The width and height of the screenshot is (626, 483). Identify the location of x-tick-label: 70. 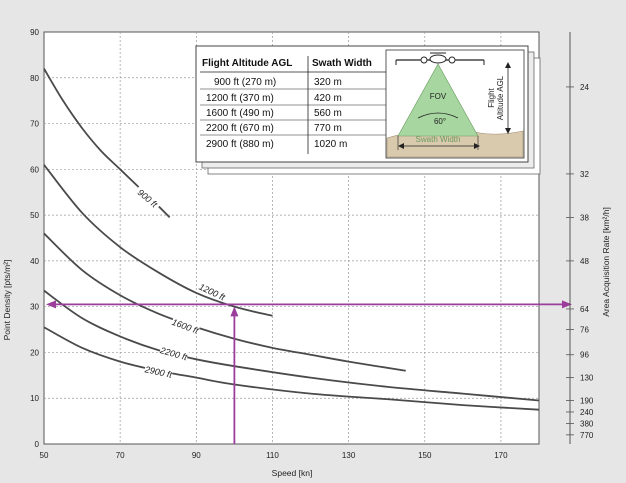
(120, 455).